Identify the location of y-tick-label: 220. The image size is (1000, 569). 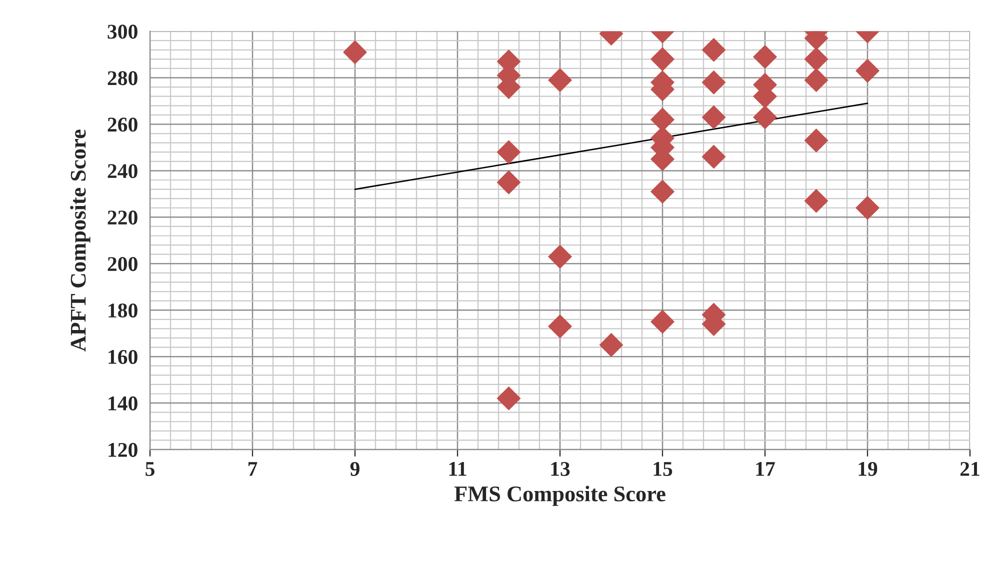
(123, 217).